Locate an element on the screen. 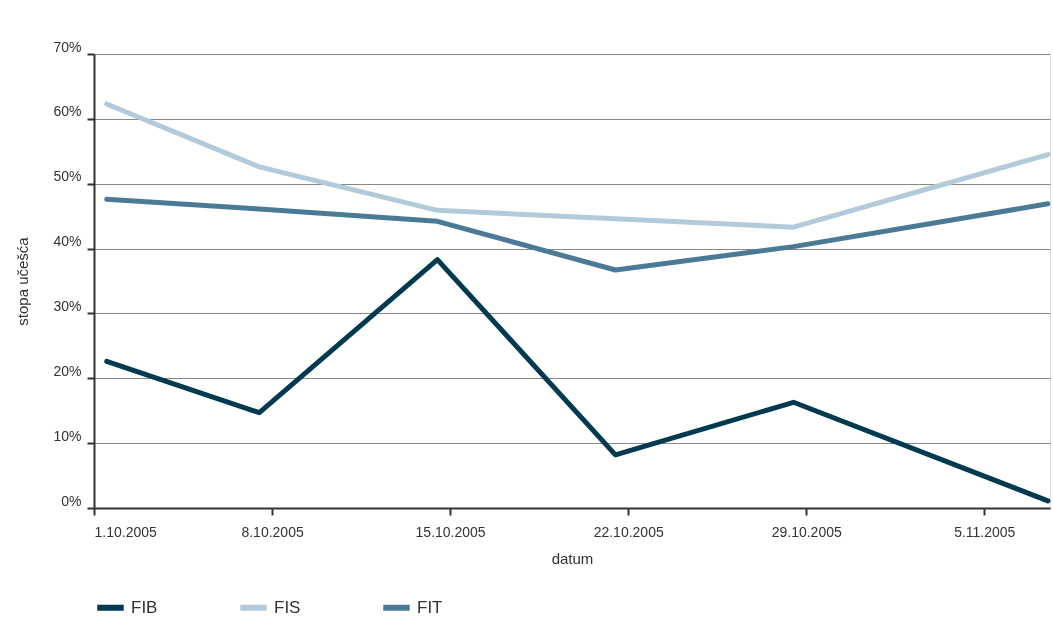 This screenshot has height=628, width=1053. x-tick-label: 29.10.2005 is located at coordinates (806, 531).